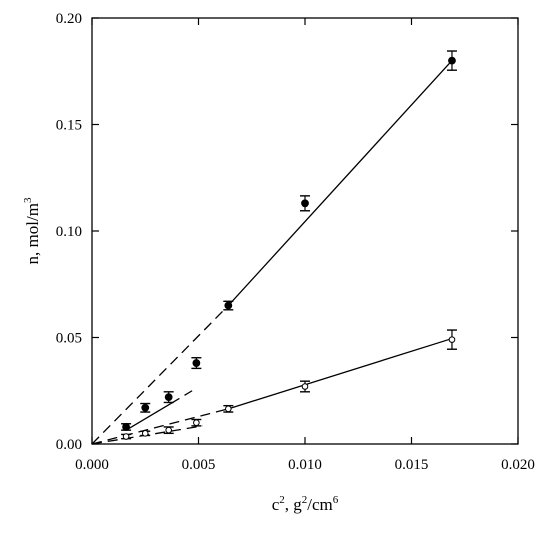  Describe the element at coordinates (69, 339) in the screenshot. I see `y-tick-label: 0.05` at that location.